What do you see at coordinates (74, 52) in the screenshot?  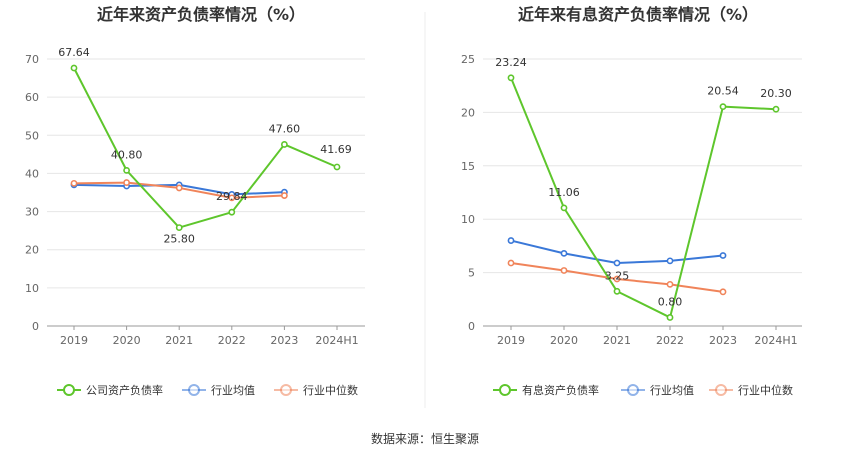 I see `data-label: 67.64` at bounding box center [74, 52].